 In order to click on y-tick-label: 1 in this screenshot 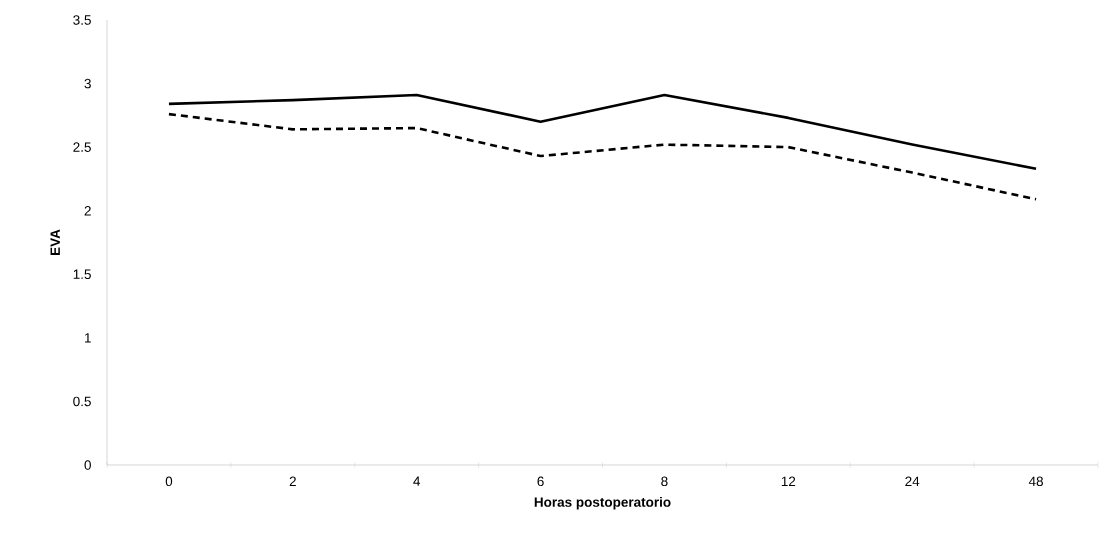, I will do `click(88, 338)`.